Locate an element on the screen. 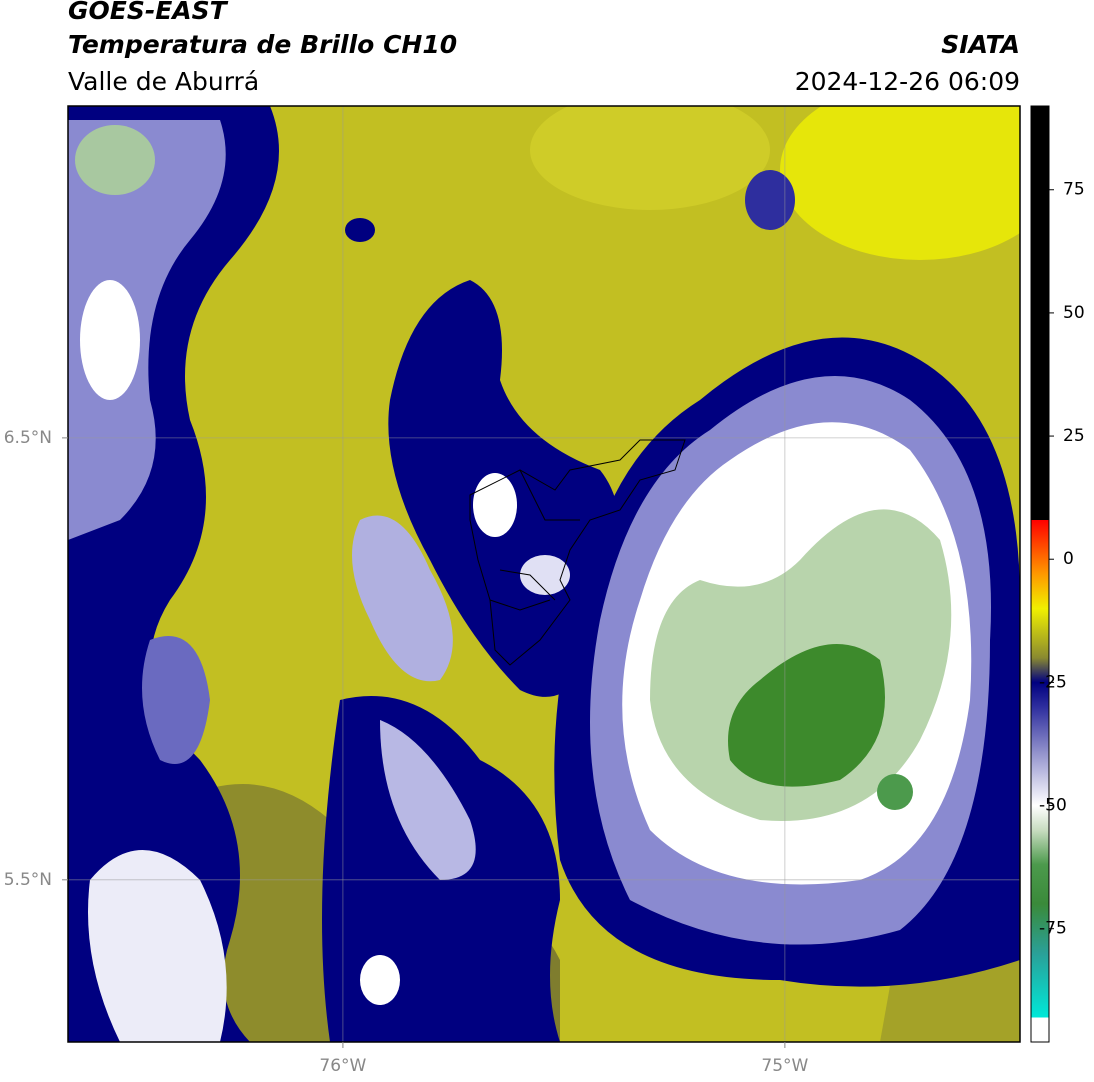 Image resolution: width=1094 pixels, height=1082 pixels. subtitle: Temperatura de Brillo CH10 is located at coordinates (262, 44).